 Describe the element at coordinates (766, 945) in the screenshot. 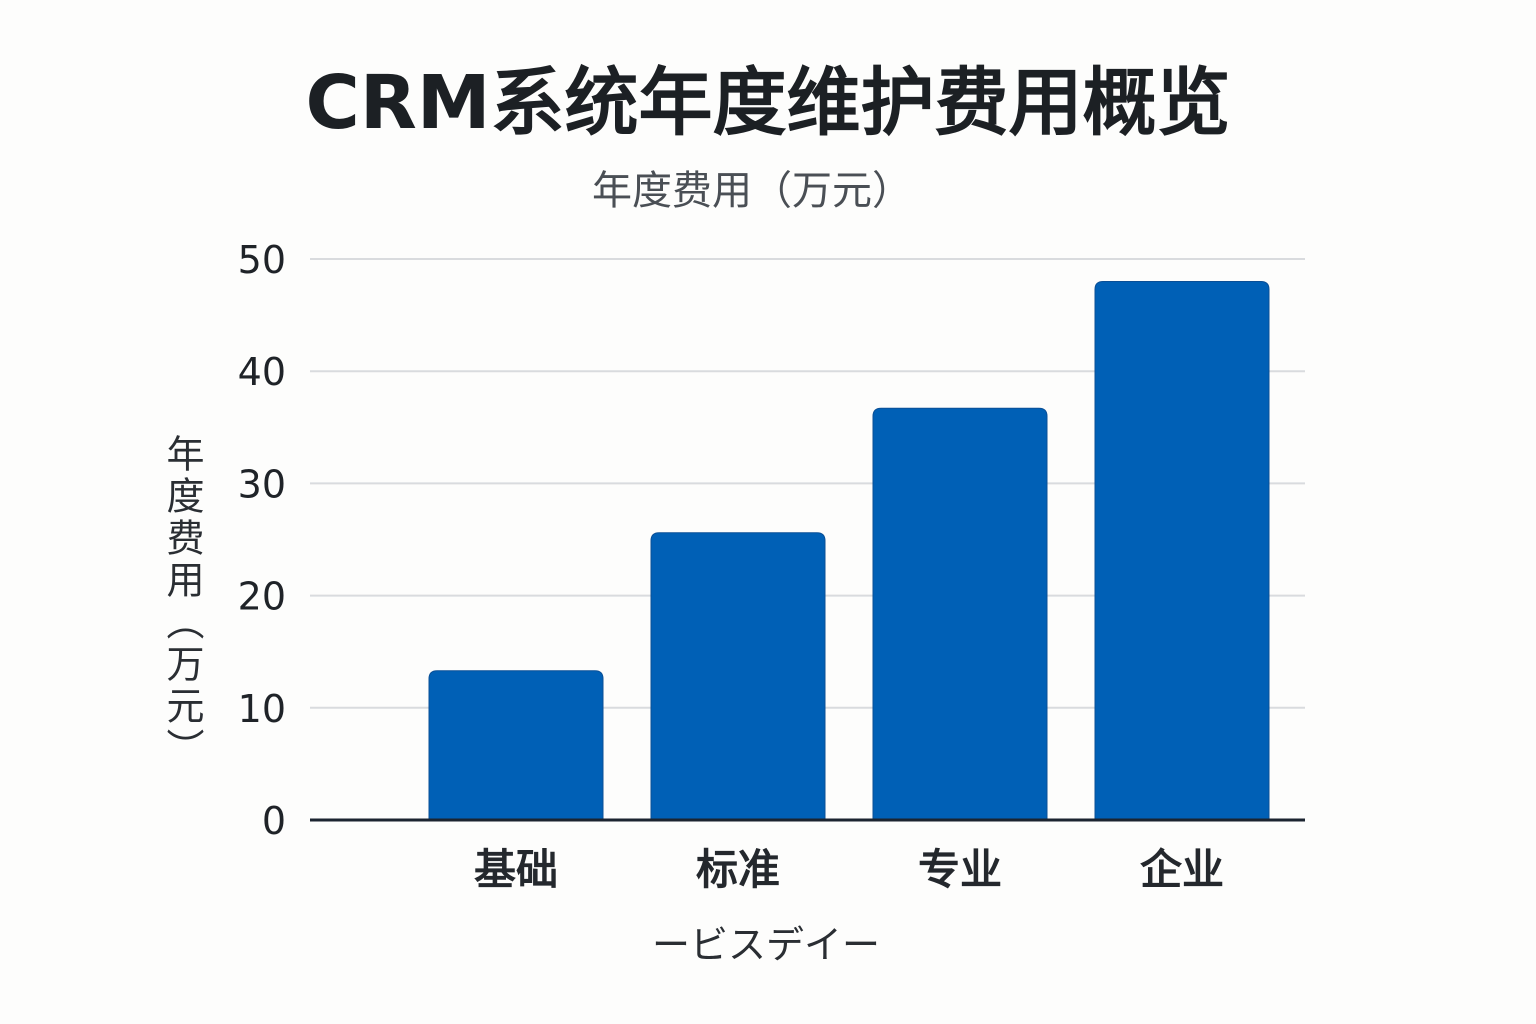

I see `x-axis-label: ービスデイー` at that location.